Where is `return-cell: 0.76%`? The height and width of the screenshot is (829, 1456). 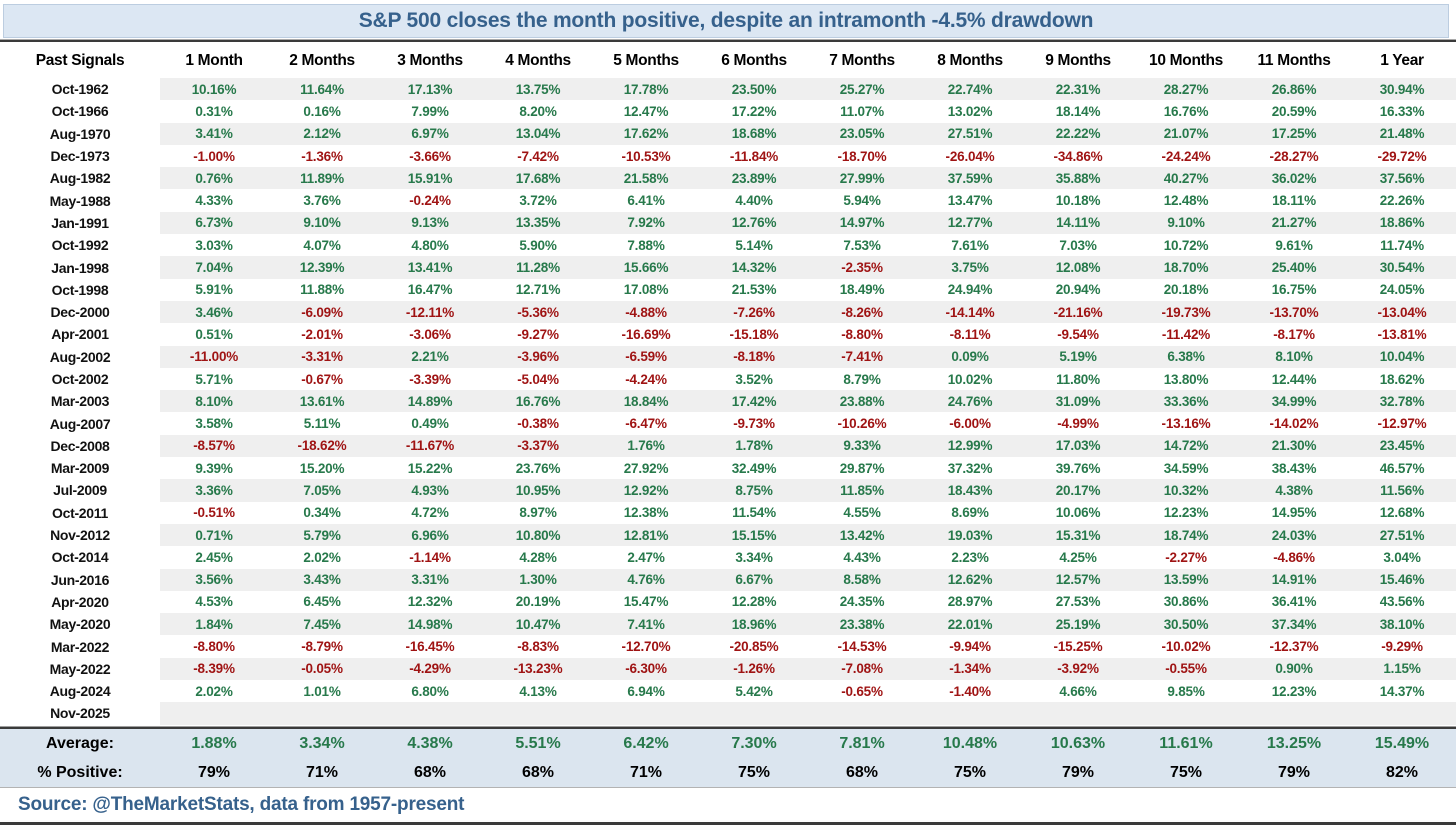
return-cell: 0.76% is located at coordinates (214, 178).